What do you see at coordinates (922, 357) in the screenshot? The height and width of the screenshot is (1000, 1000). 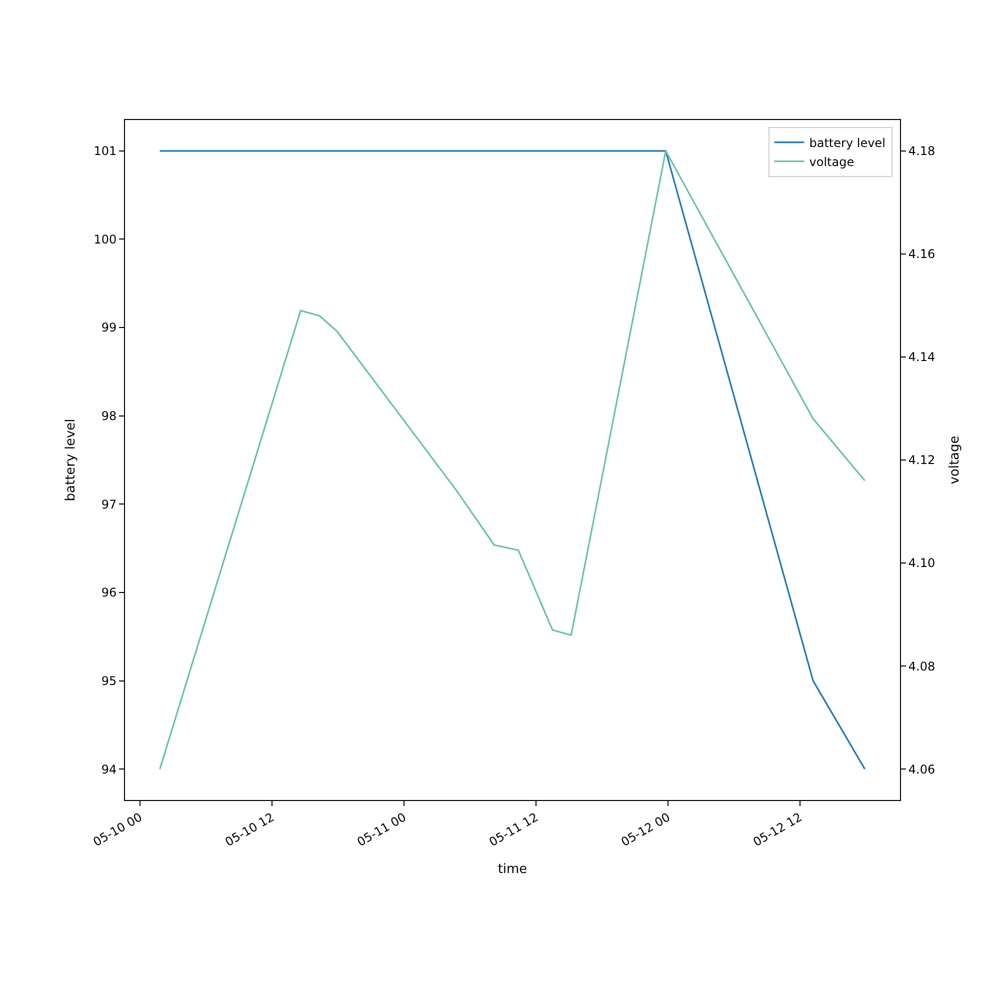 I see `y2-tick-label: 4.14` at bounding box center [922, 357].